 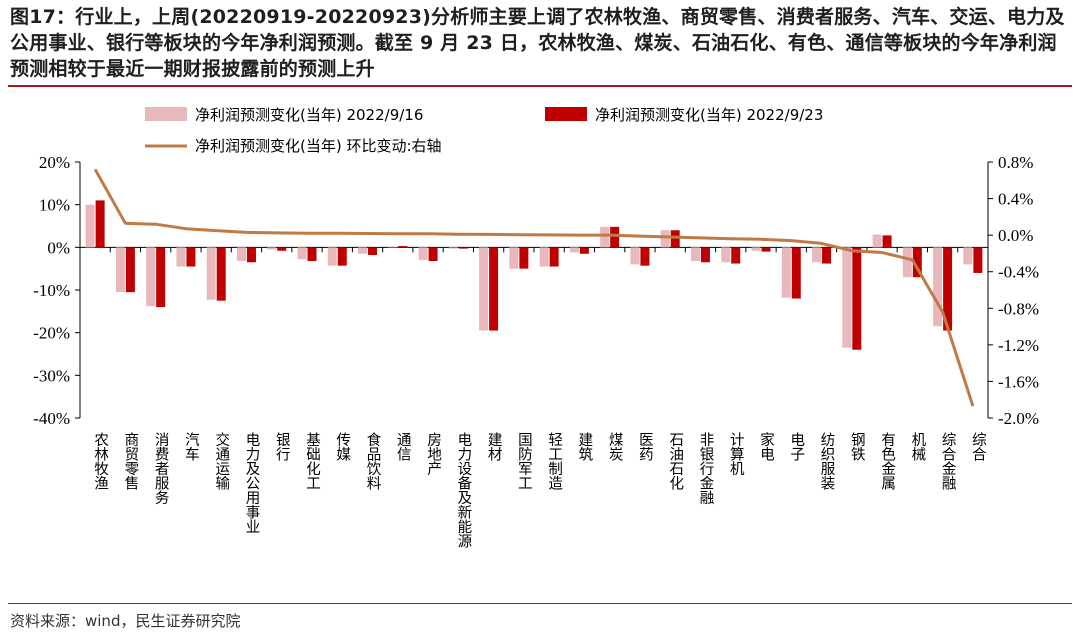 What do you see at coordinates (494, 447) in the screenshot?
I see `category-label: 建材` at bounding box center [494, 447].